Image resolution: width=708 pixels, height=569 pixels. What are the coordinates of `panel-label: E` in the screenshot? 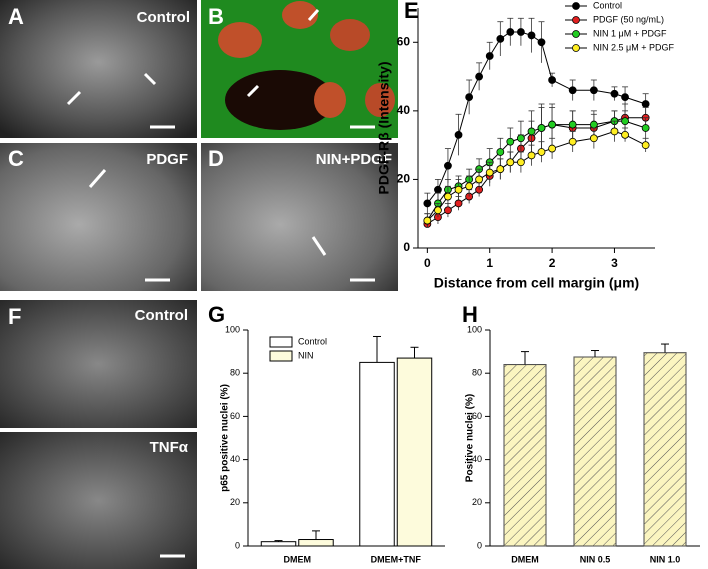 It's located at (411, 11).